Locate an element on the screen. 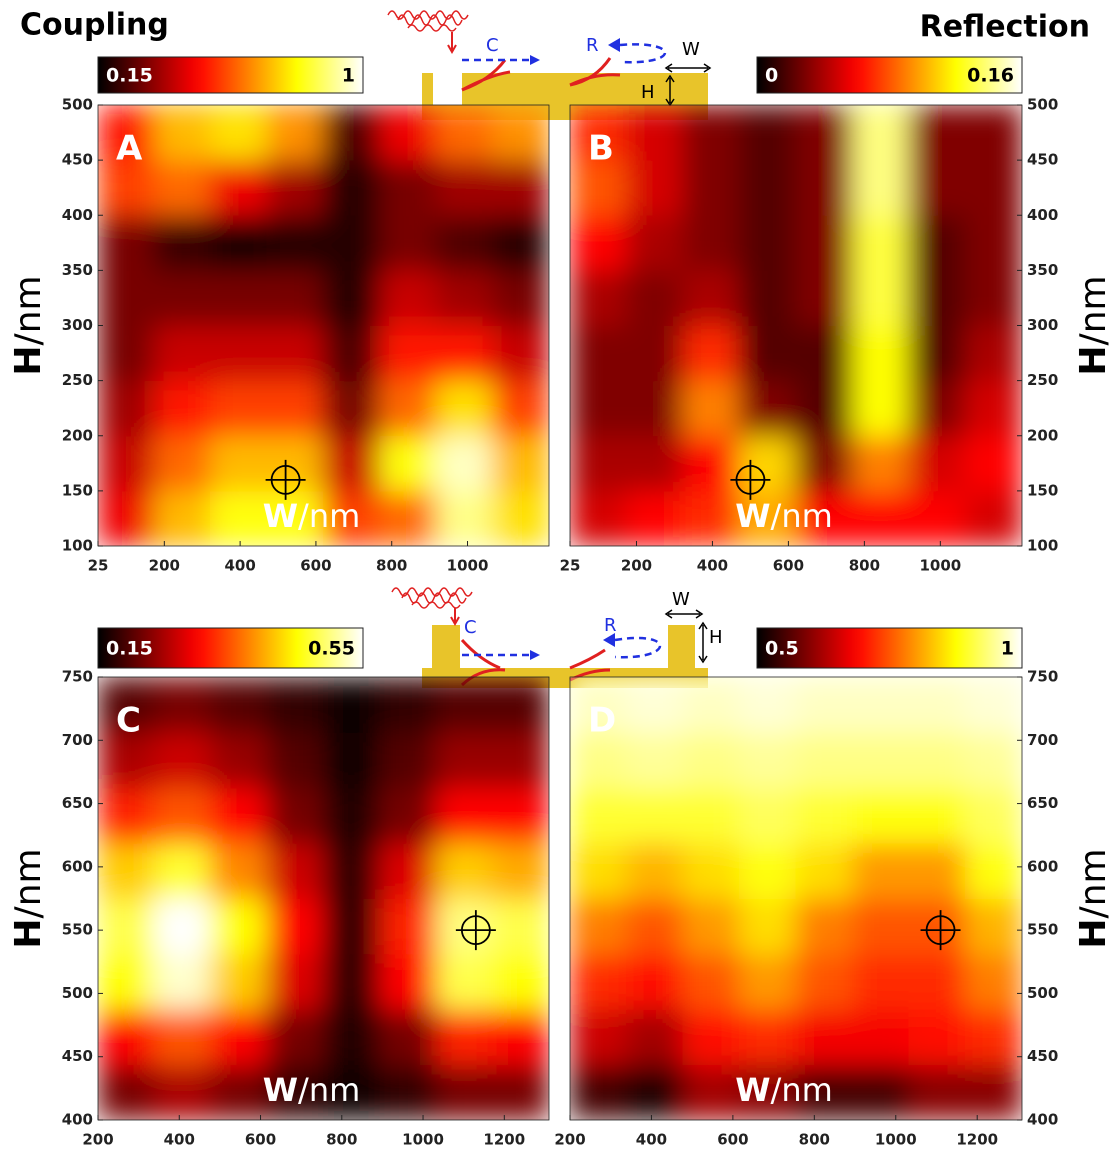 This screenshot has height=1152, width=1119. y-tick-label: 450 is located at coordinates (77, 160).